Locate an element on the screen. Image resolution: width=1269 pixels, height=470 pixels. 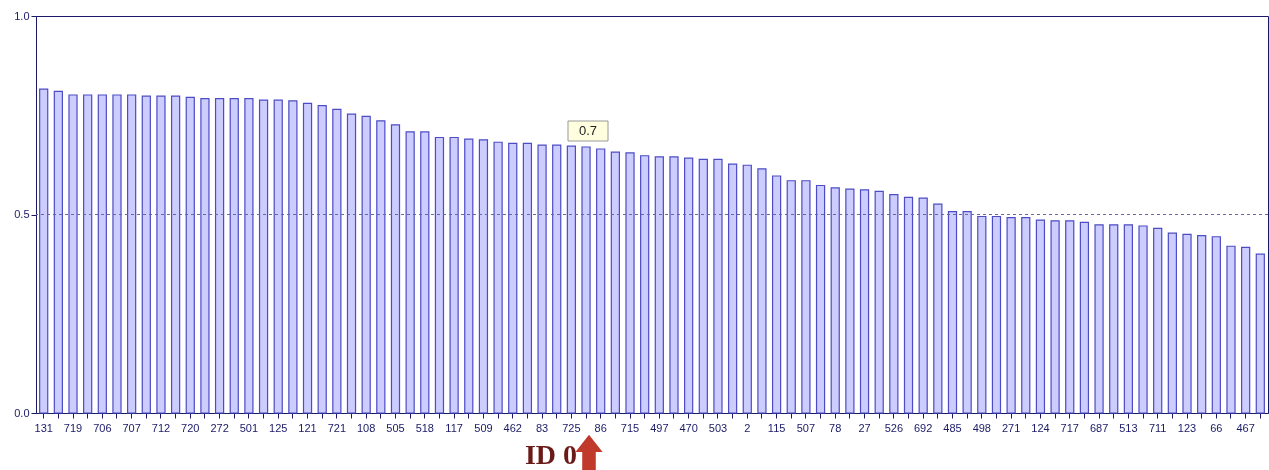
x-tick-label: 503 is located at coordinates (718, 427).